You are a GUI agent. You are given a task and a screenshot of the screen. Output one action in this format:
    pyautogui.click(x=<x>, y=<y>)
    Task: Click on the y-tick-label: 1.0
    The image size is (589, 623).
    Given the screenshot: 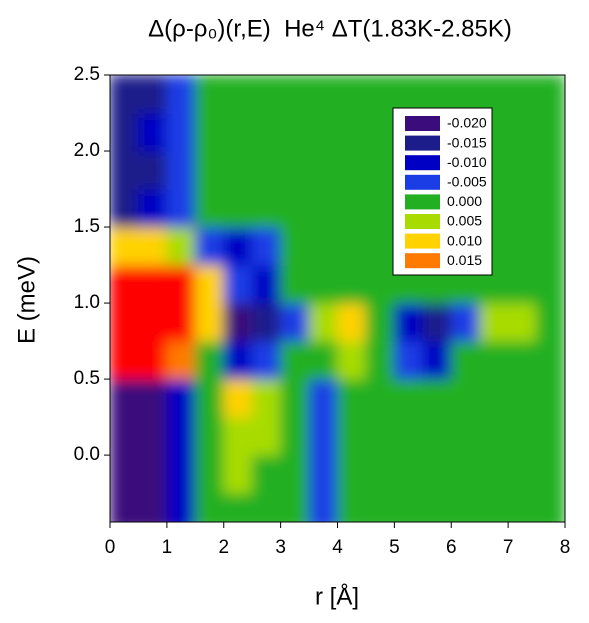 What is the action you would take?
    pyautogui.click(x=87, y=302)
    